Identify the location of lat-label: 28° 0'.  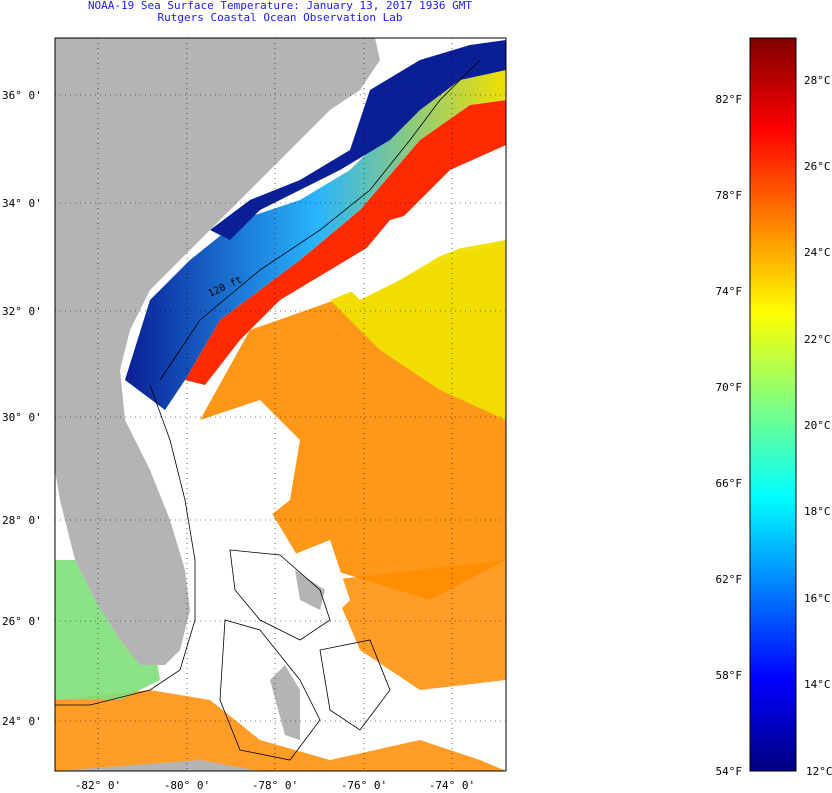
(22, 520).